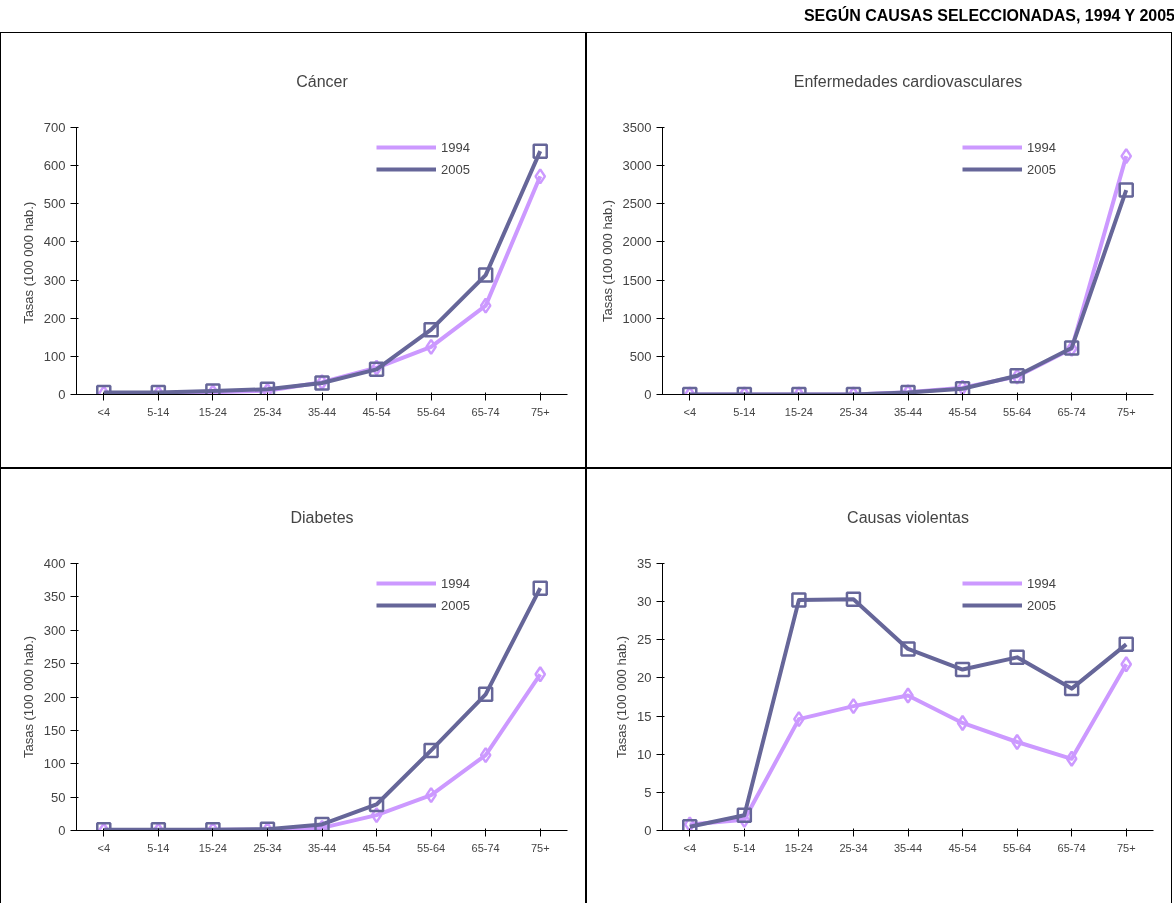  Describe the element at coordinates (322, 81) in the screenshot. I see `chart-title: Cáncer` at that location.